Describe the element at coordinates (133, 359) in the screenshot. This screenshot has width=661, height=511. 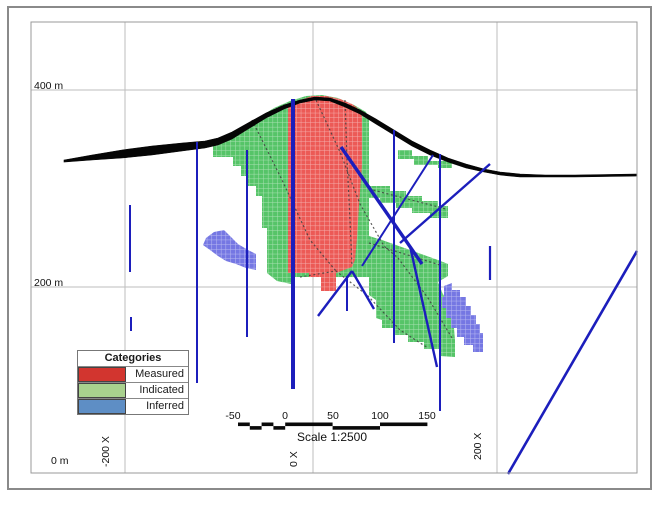
I see `legend-title: Categories` at that location.